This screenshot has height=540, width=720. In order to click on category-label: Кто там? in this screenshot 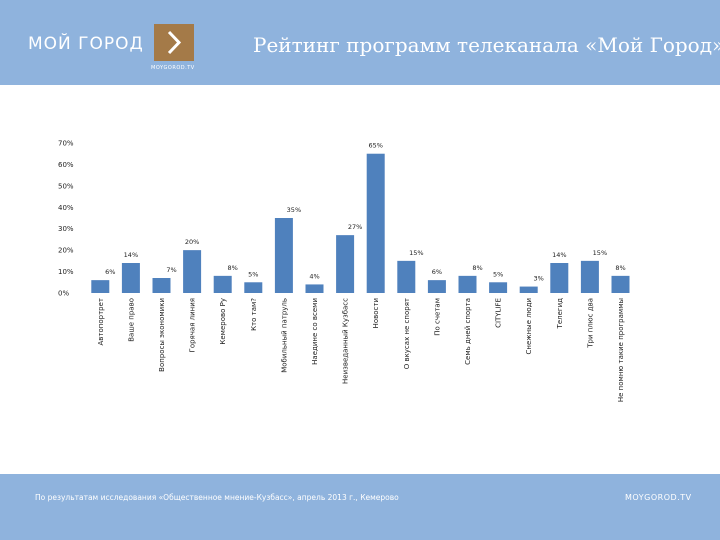, I will do `click(254, 314)`.